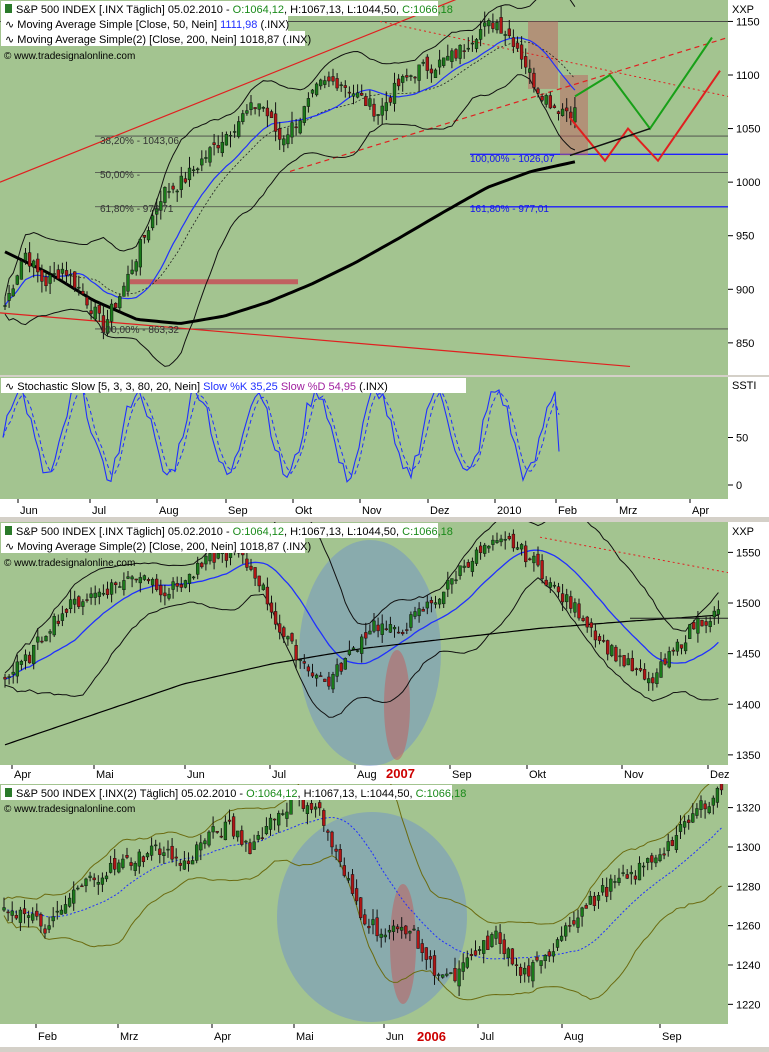  What do you see at coordinates (118, 25) in the screenshot?
I see `ma50-legend: Moving Average Simple [Close, 50, Nein]` at bounding box center [118, 25].